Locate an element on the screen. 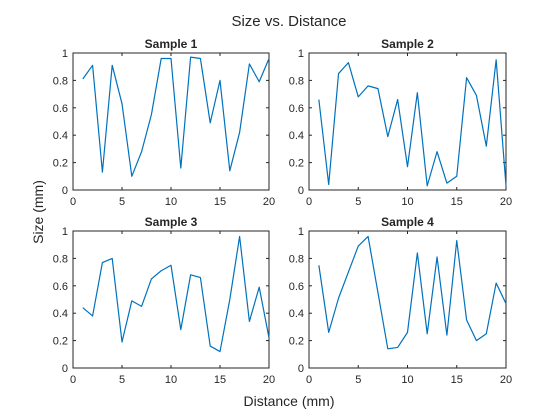  figure-title: Size vs. Distance is located at coordinates (288, 21).